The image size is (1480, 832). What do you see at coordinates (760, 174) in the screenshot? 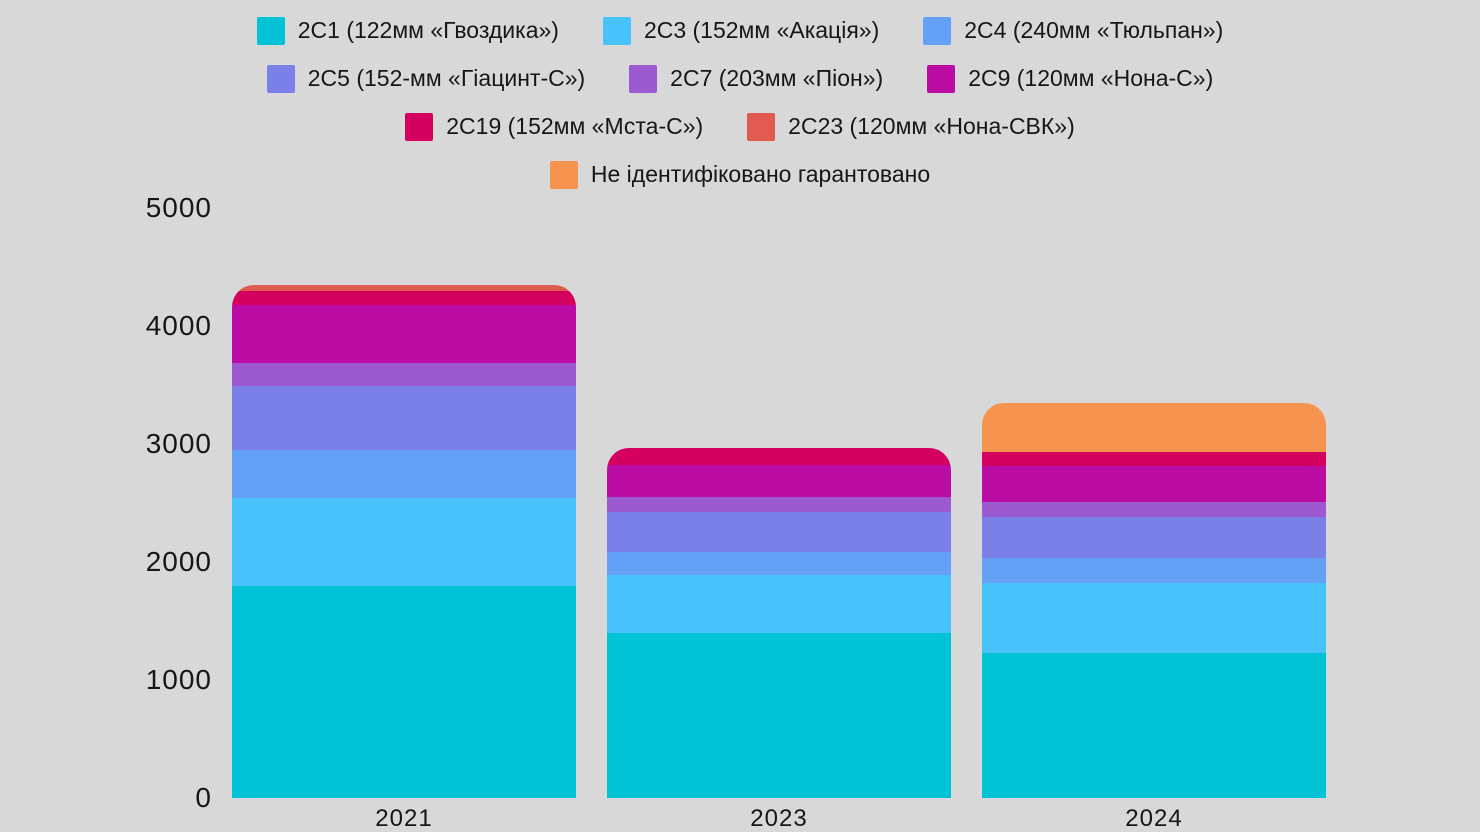
I see `legend-label: Не ідентифіковано гарантовано` at bounding box center [760, 174].